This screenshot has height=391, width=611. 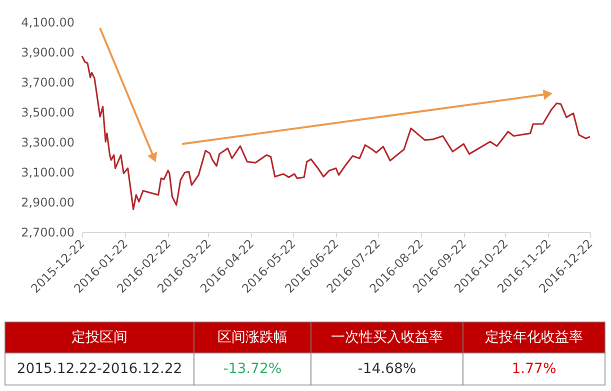 What do you see at coordinates (387, 369) in the screenshot?
I see `text: -14.68%` at bounding box center [387, 369].